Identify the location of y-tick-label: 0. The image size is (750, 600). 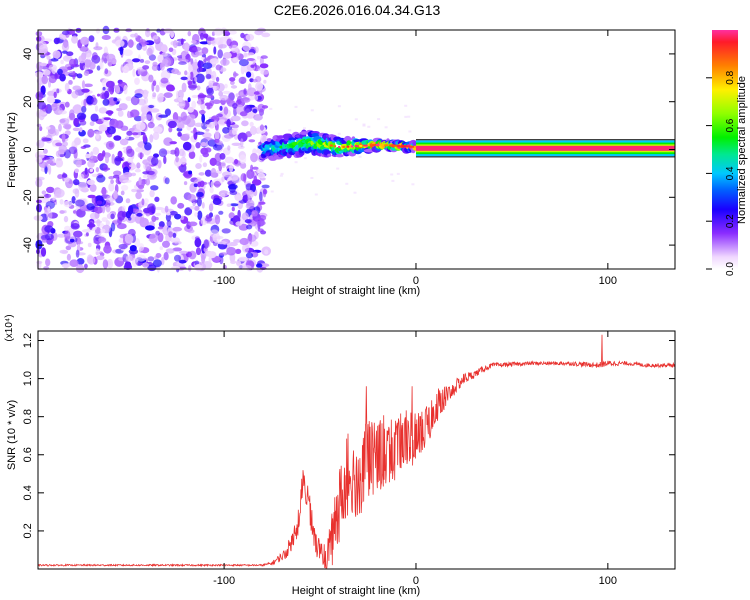
(28, 149).